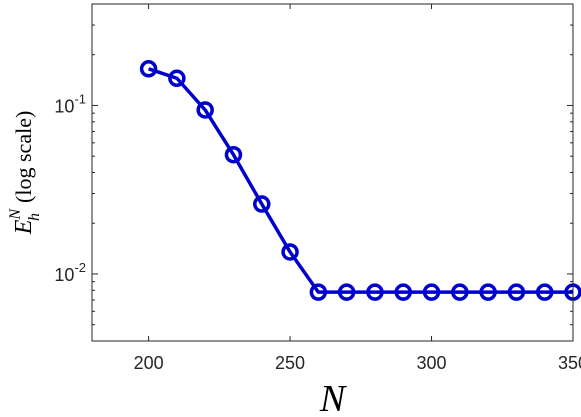 The width and height of the screenshot is (581, 417). Describe the element at coordinates (70, 103) in the screenshot. I see `y-tick-label: 10⁻¹` at that location.